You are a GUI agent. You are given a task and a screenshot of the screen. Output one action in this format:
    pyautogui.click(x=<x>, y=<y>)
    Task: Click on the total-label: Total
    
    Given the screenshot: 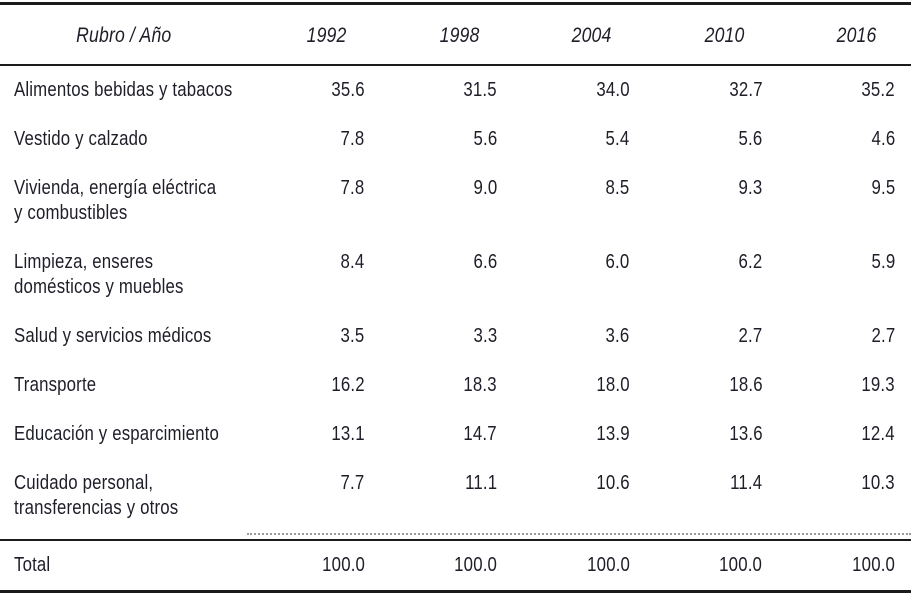 What is the action you would take?
    pyautogui.click(x=32, y=565)
    